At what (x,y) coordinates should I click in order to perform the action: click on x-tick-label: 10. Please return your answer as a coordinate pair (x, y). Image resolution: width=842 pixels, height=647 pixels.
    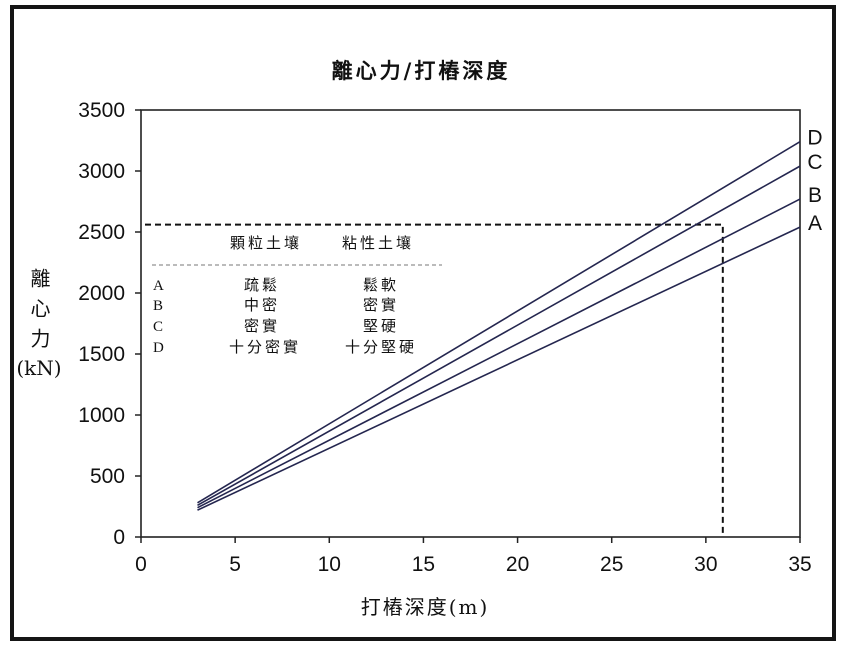
    Looking at the image, I should click on (329, 564).